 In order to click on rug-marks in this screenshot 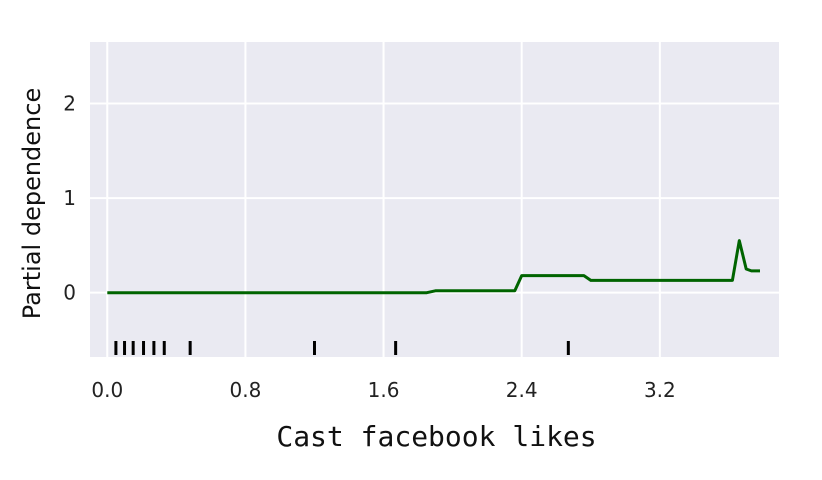, I will do `click(342, 348)`.